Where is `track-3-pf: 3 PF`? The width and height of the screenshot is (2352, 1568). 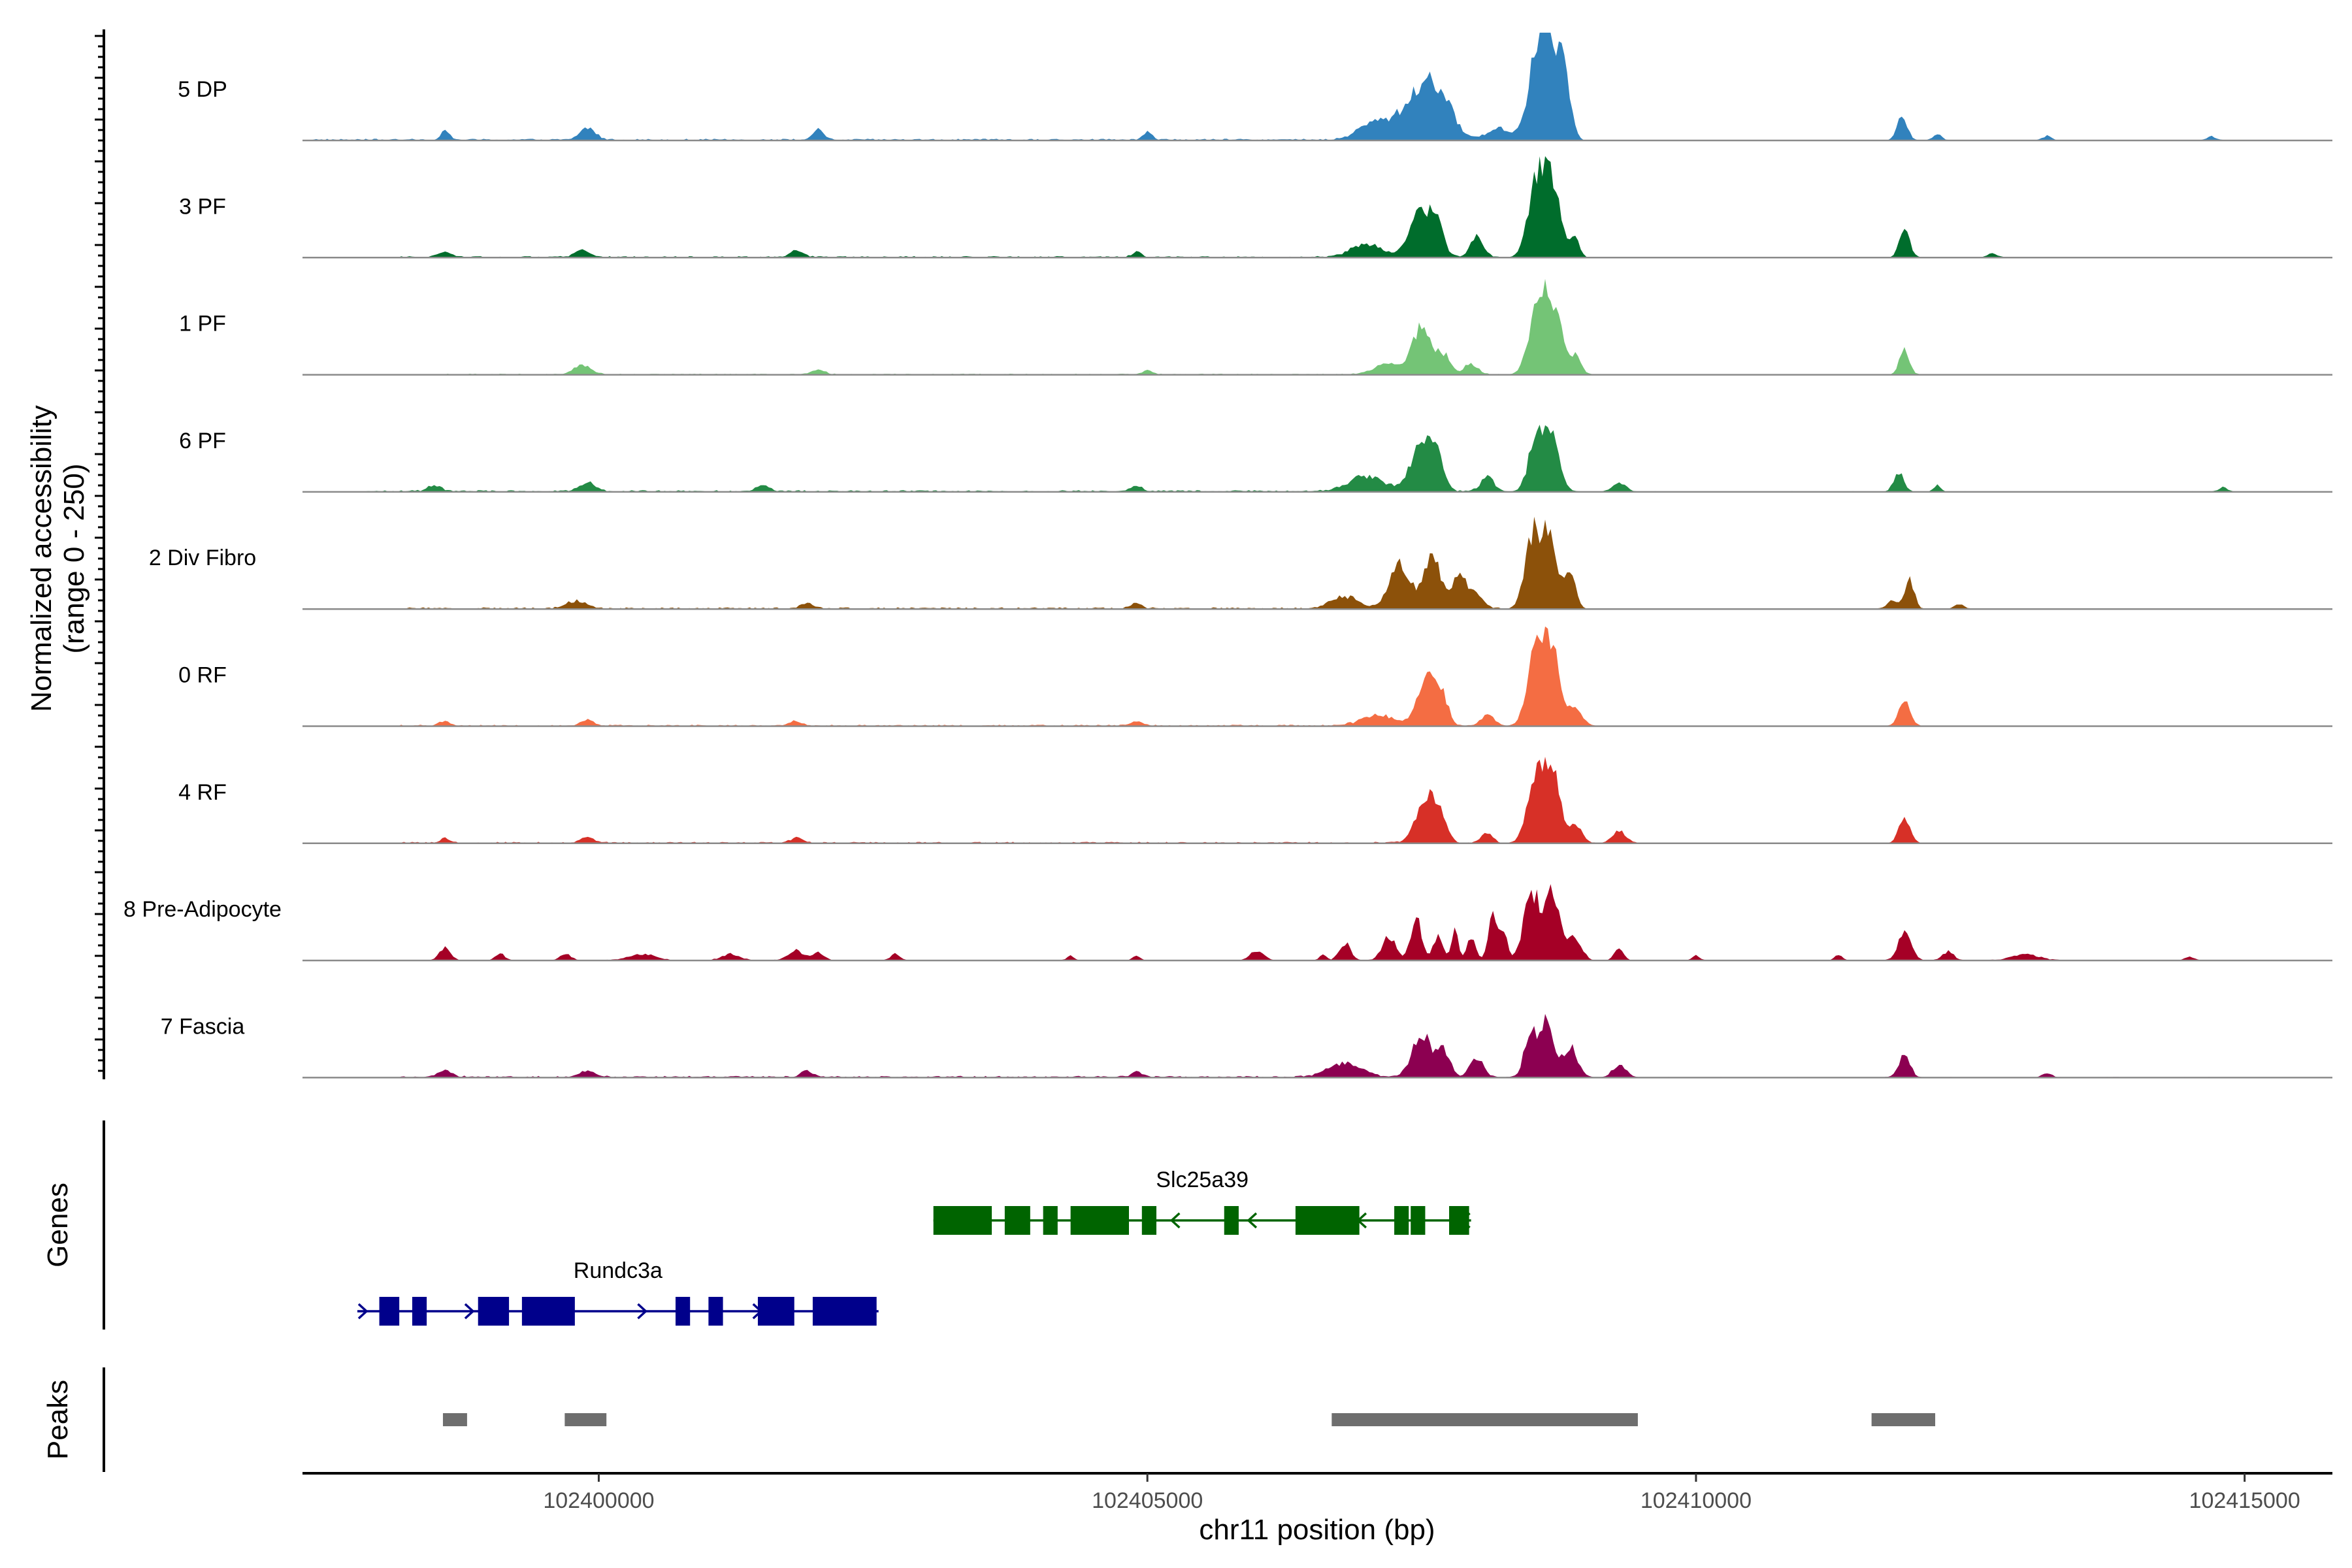
track-3-pf: 3 PF is located at coordinates (1255, 207).